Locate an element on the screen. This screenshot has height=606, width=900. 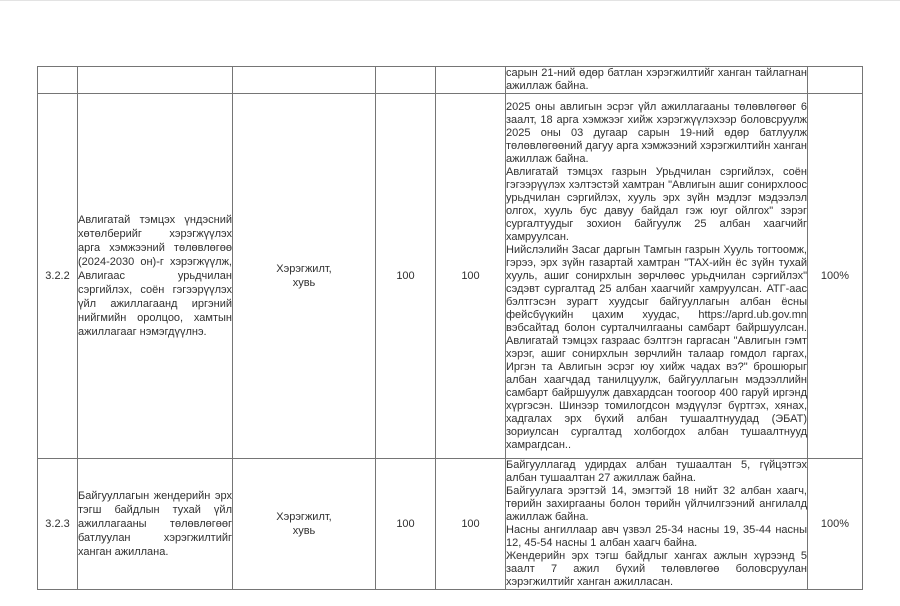
scan-edge-artifact is located at coordinates (450, 0).